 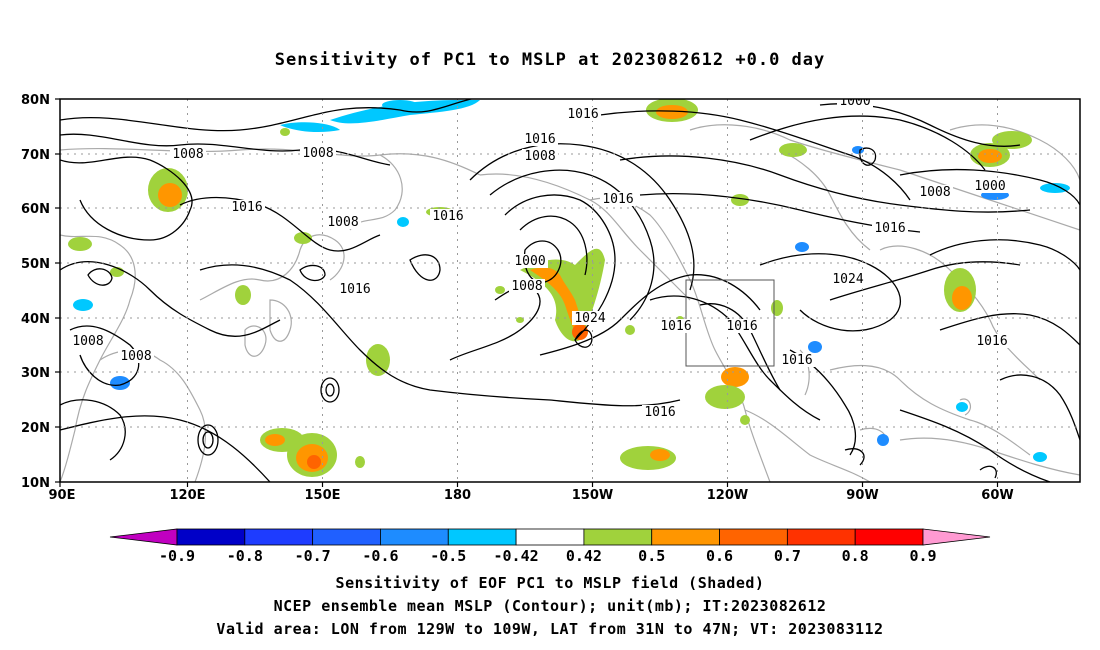 I want to click on lat-label: 60N, so click(x=35, y=209).